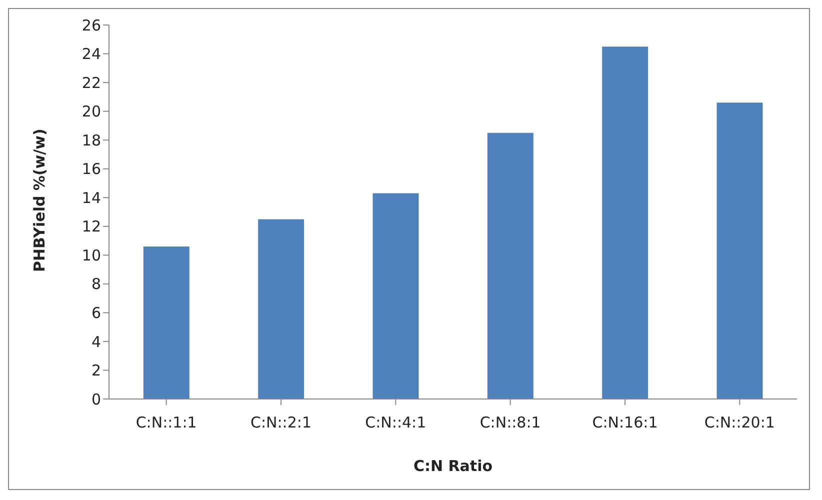 This screenshot has height=500, width=822. What do you see at coordinates (96, 313) in the screenshot?
I see `y-tick-label: 6` at bounding box center [96, 313].